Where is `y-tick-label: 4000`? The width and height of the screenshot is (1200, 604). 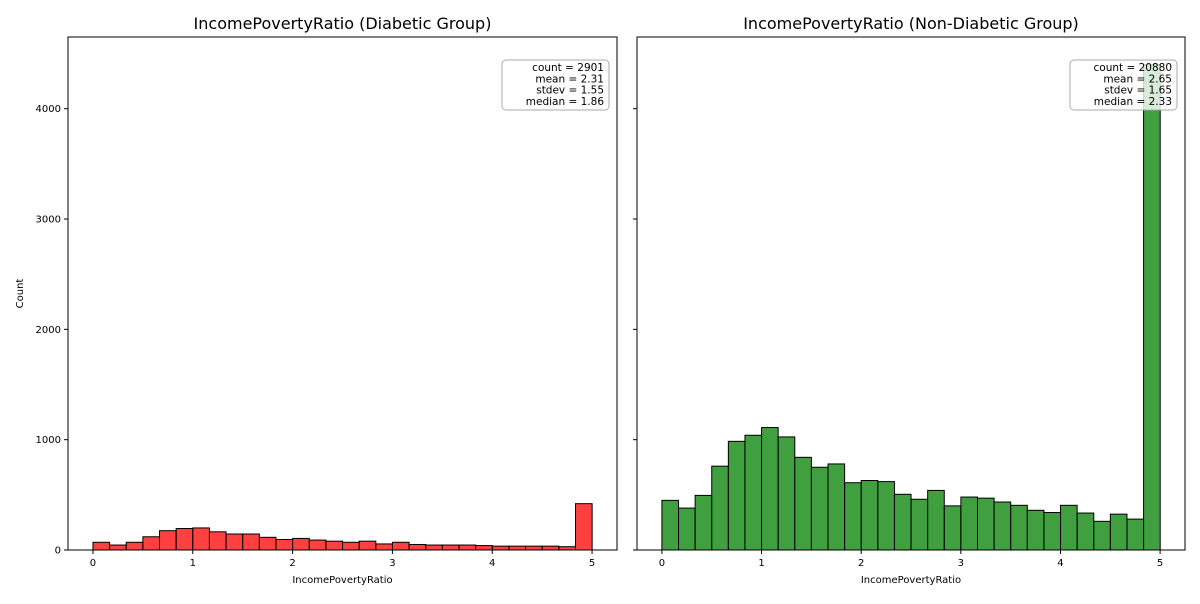 y-tick-label: 4000 is located at coordinates (48, 109).